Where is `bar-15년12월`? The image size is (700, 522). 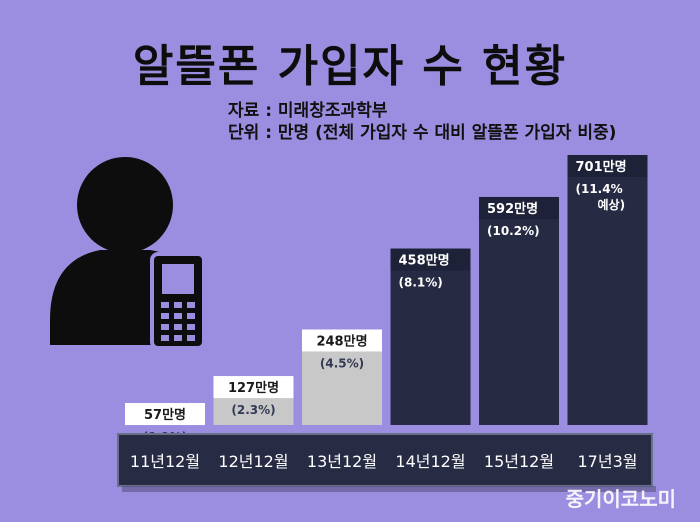 bar-15년12월 is located at coordinates (519, 310).